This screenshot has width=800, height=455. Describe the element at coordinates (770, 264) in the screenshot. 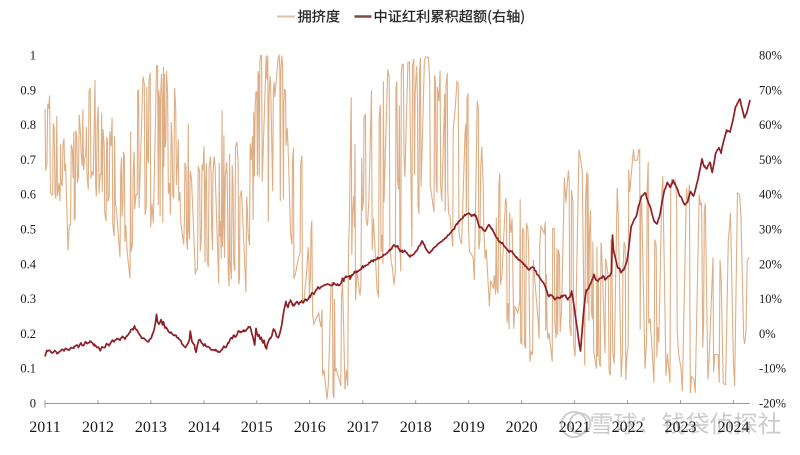

I see `svg-text: 20%` at that location.